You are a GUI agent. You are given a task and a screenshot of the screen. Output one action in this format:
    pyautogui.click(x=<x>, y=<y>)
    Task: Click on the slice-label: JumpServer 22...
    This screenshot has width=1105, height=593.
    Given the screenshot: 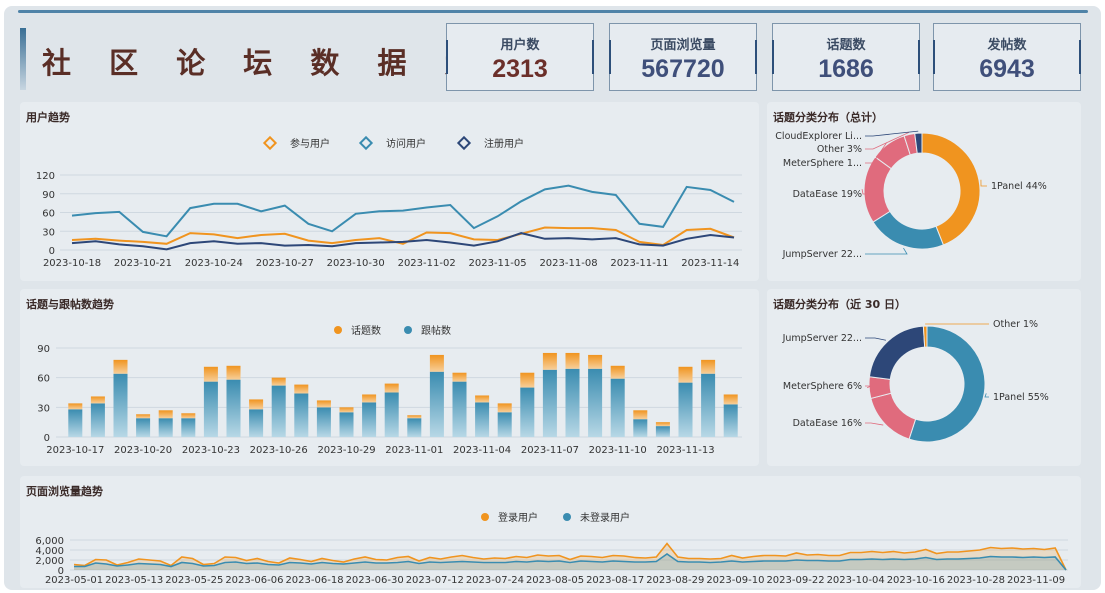 What is the action you would take?
    pyautogui.click(x=822, y=254)
    